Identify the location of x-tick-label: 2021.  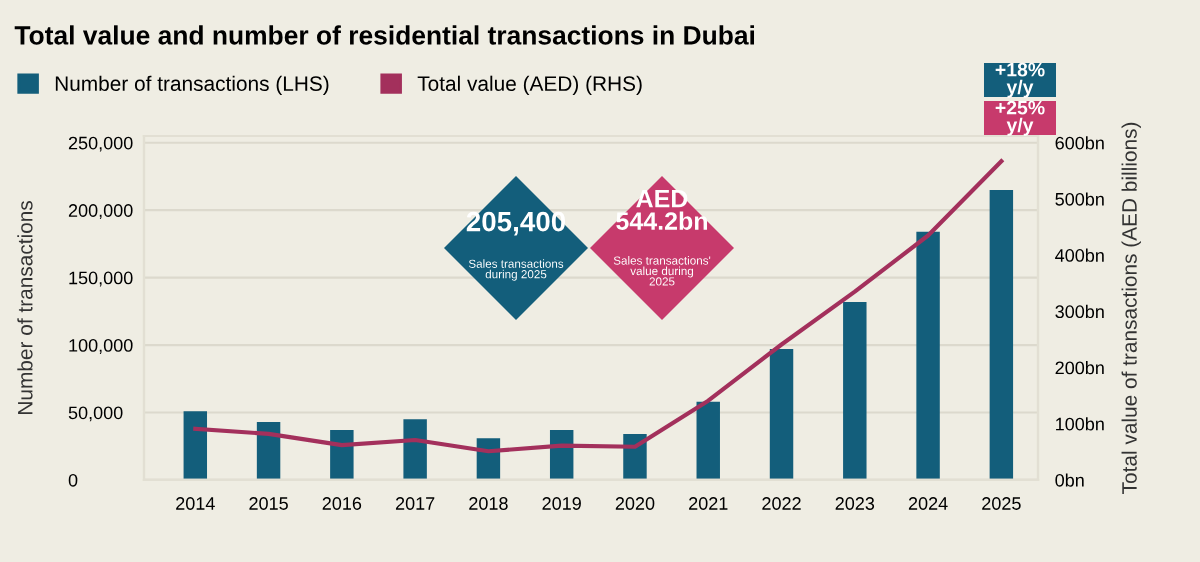
(708, 503).